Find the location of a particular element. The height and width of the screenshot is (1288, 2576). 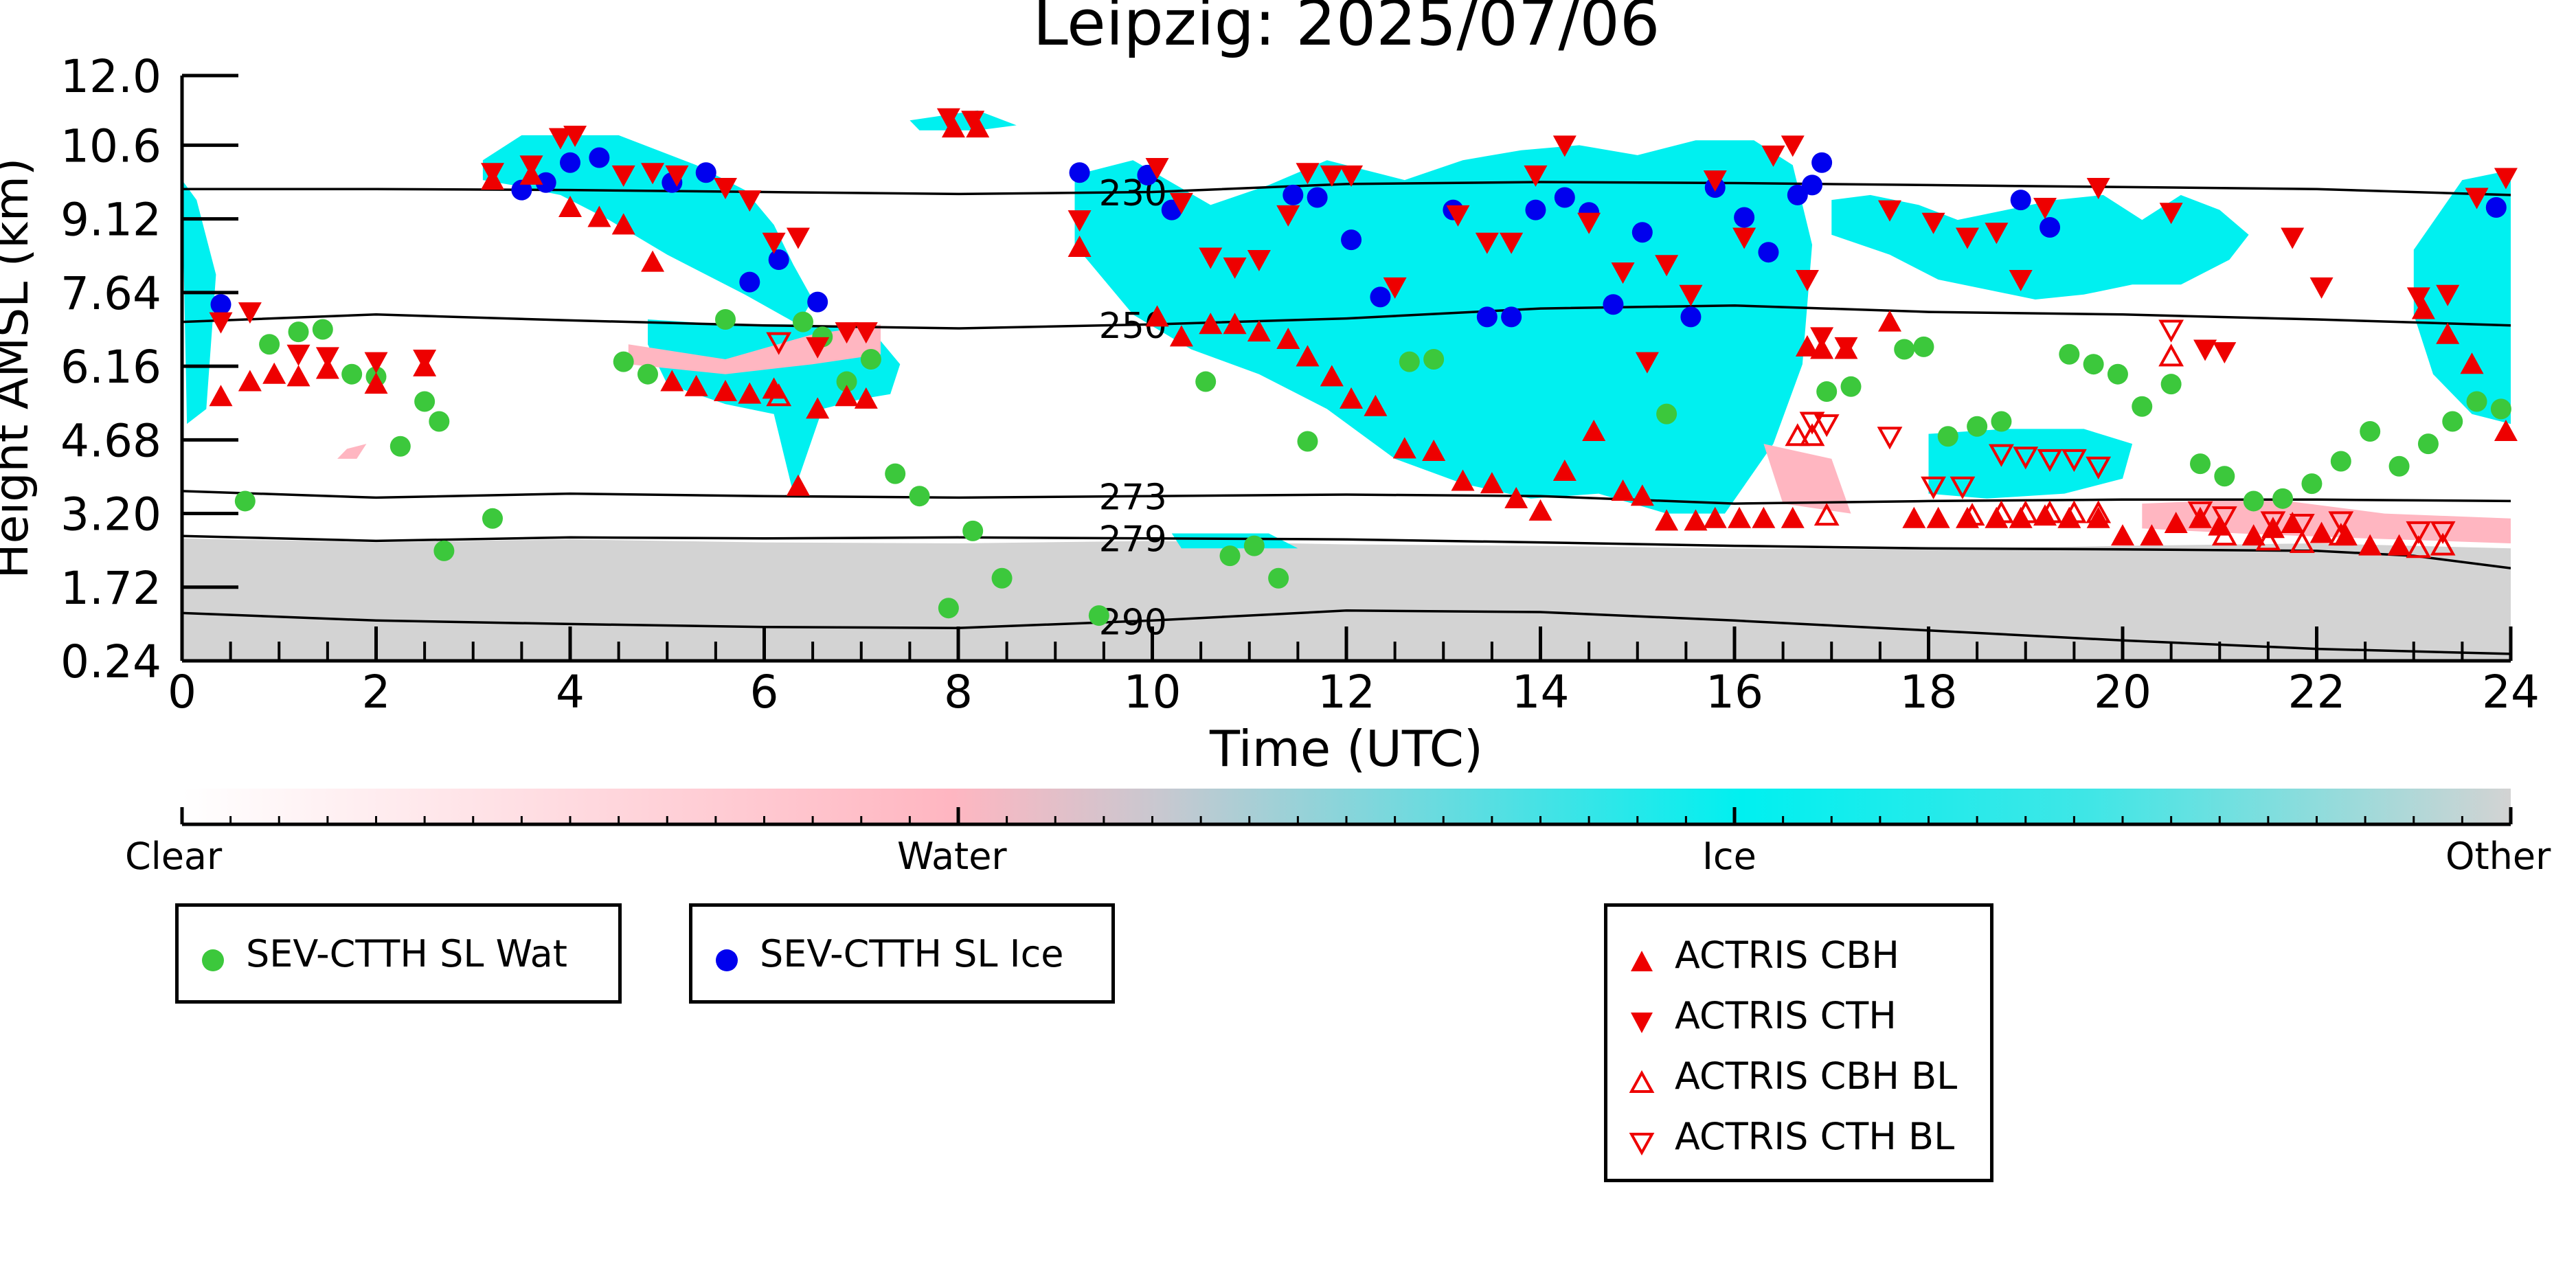

legend-sev-ice: SEV-CTTH SL Ice is located at coordinates (902, 953).